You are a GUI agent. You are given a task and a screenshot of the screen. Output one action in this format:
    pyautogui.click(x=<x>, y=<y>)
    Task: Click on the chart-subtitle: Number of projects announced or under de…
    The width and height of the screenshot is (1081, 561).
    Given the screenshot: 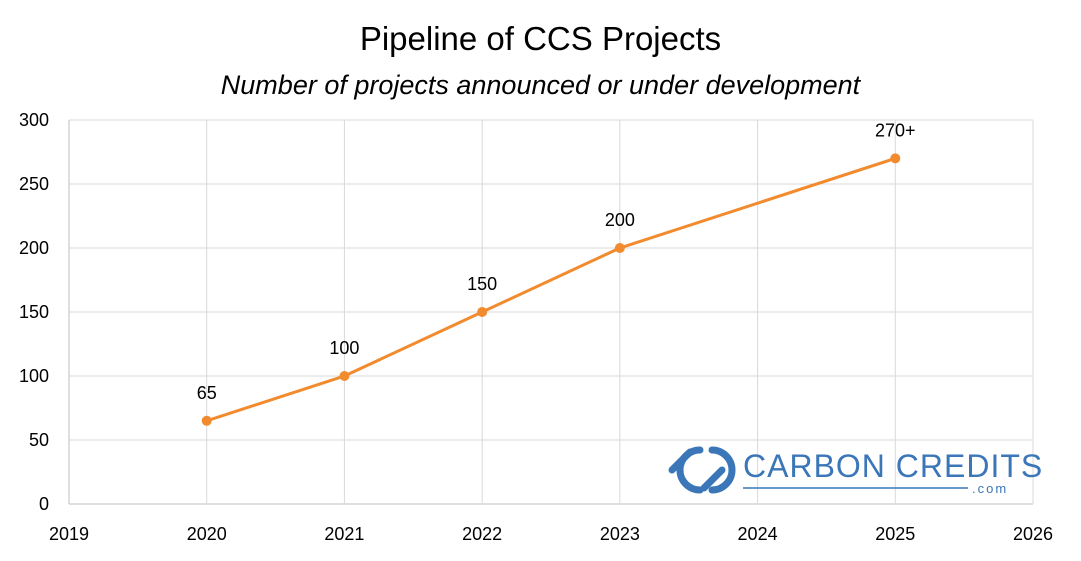 What is the action you would take?
    pyautogui.click(x=540, y=85)
    